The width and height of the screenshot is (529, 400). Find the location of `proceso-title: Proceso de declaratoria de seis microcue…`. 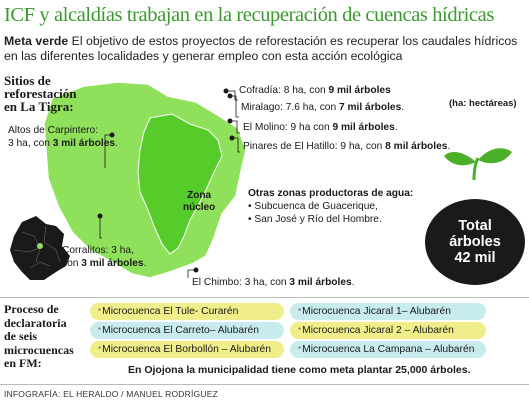

proceso-title: Proceso de declaratoria de seis microcue… is located at coordinates (39, 336).